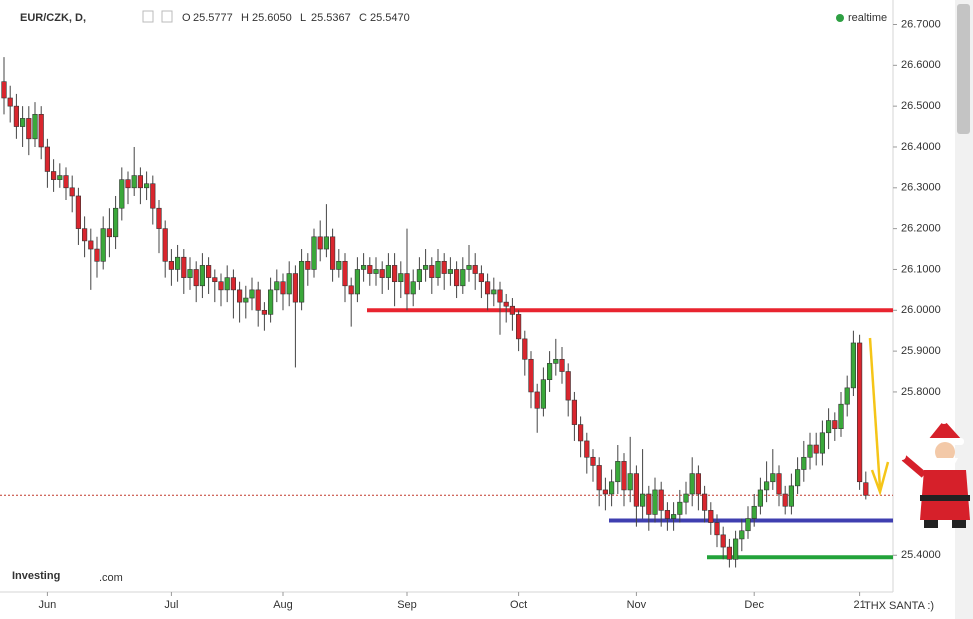  Describe the element at coordinates (921, 188) in the screenshot. I see `y-tick-label: 26.3000` at that location.